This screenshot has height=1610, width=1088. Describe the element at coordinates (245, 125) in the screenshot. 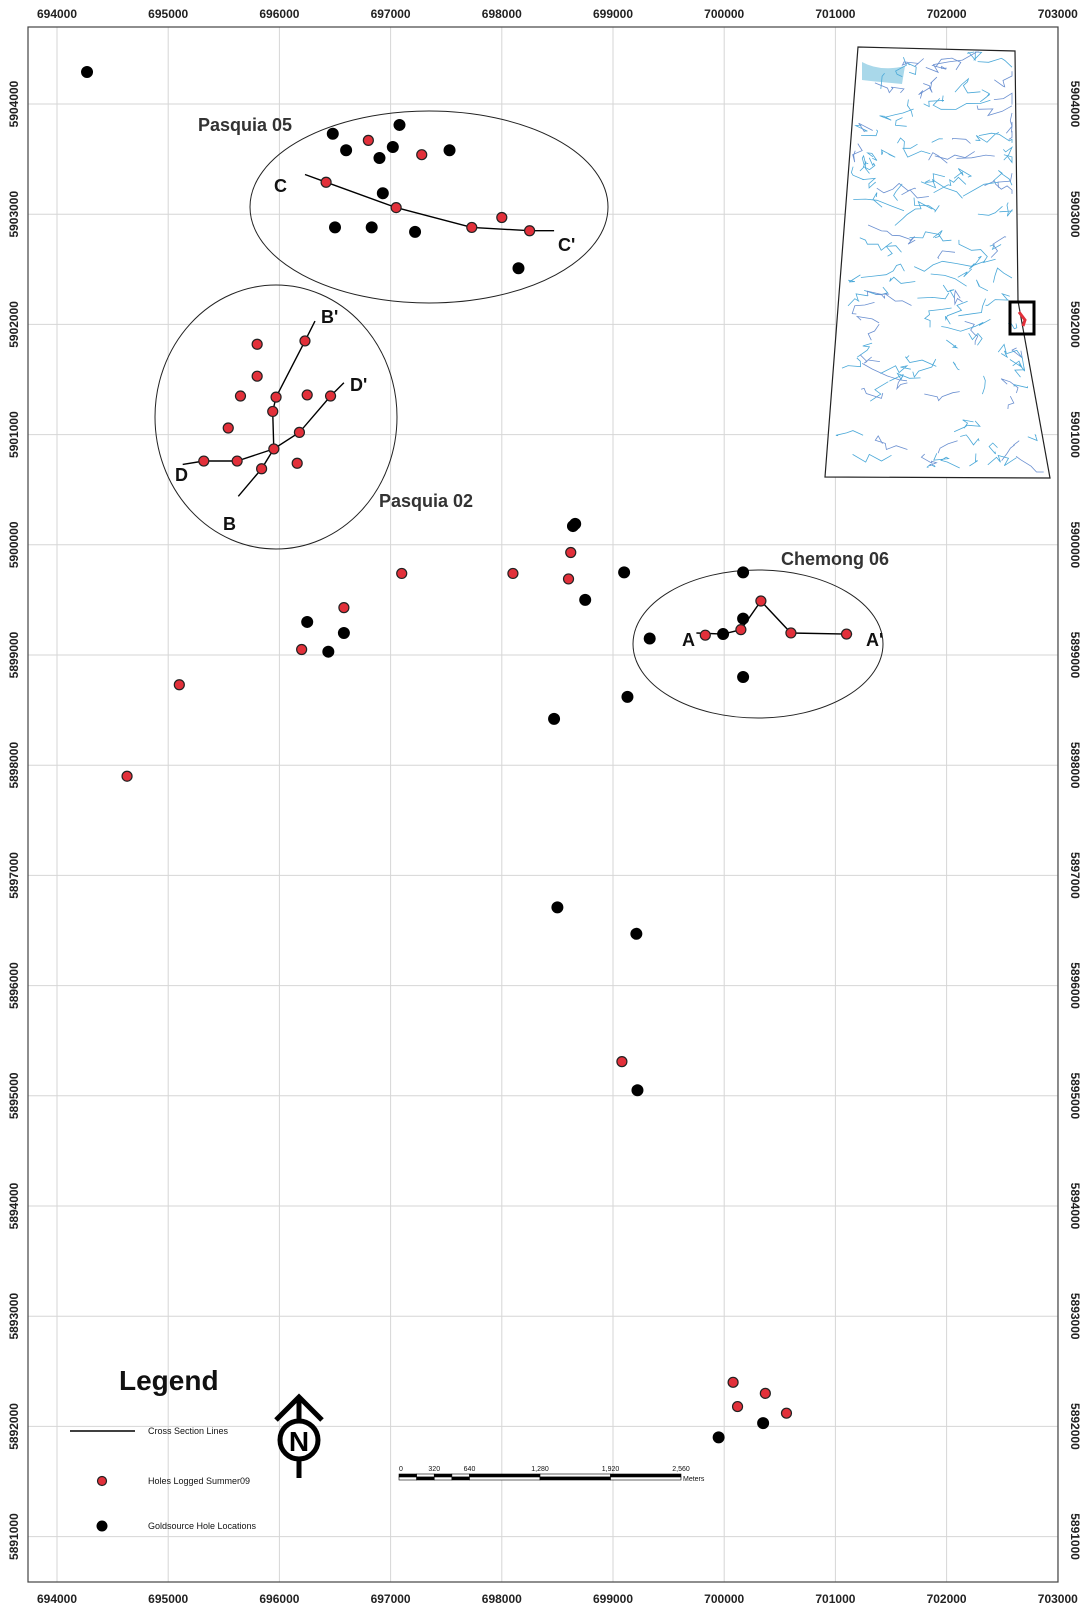

I see `area-label-pasquia-05: Pasquia 05` at that location.